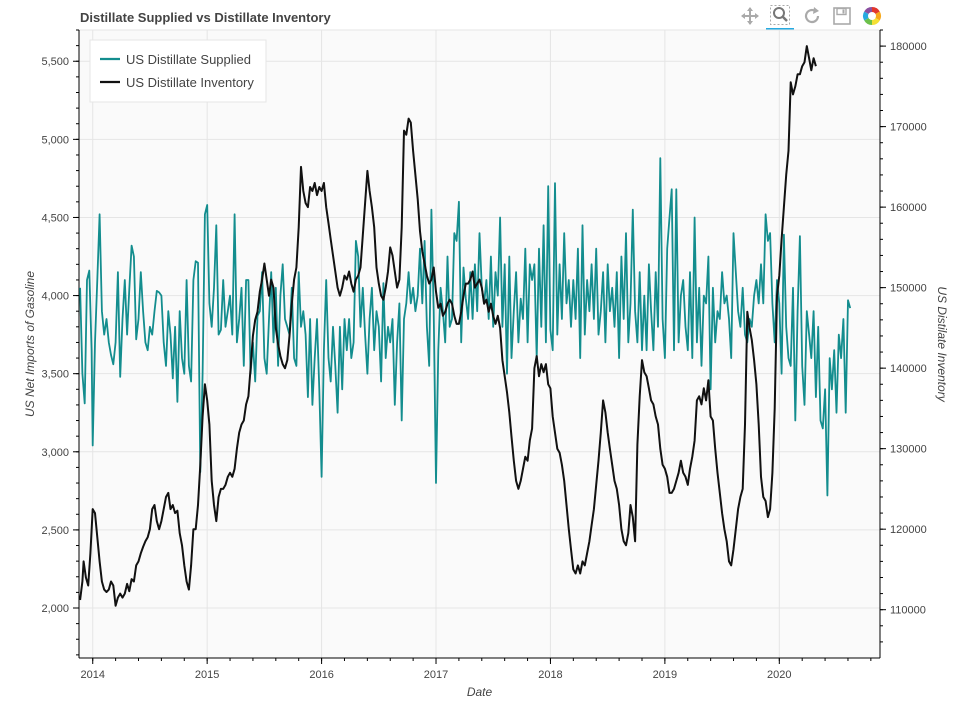 The height and width of the screenshot is (705, 954). I want to click on x-tick-label: 2020, so click(779, 675).